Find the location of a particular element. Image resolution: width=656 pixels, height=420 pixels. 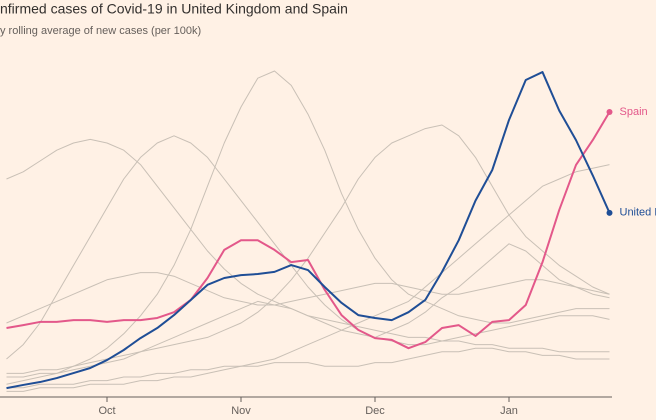

x-tick-label: Nov is located at coordinates (241, 411).